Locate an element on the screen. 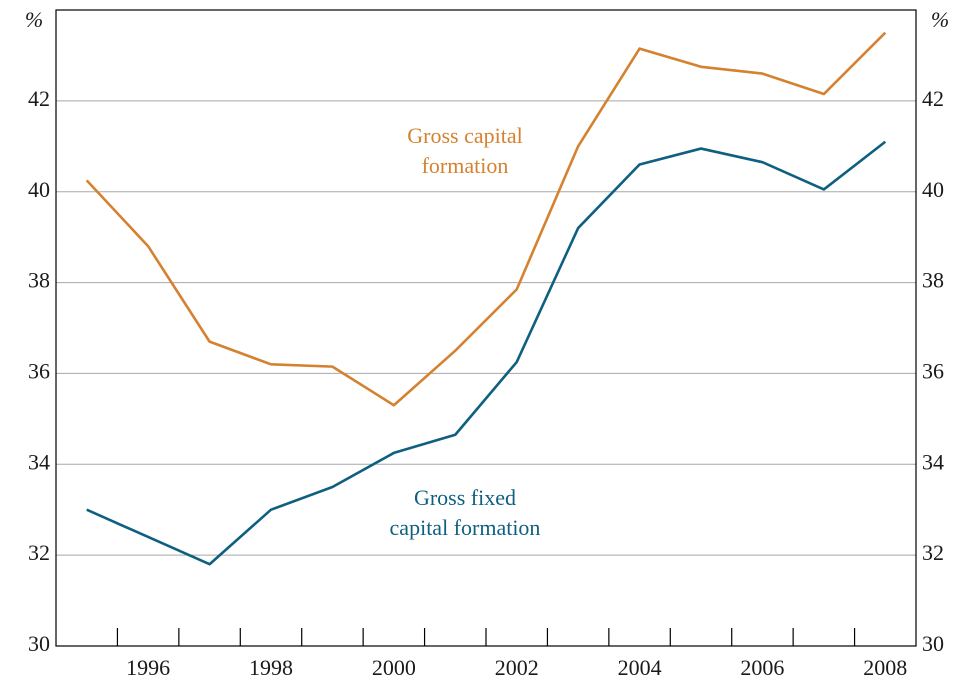  annotation: Gross fixed is located at coordinates (465, 497).